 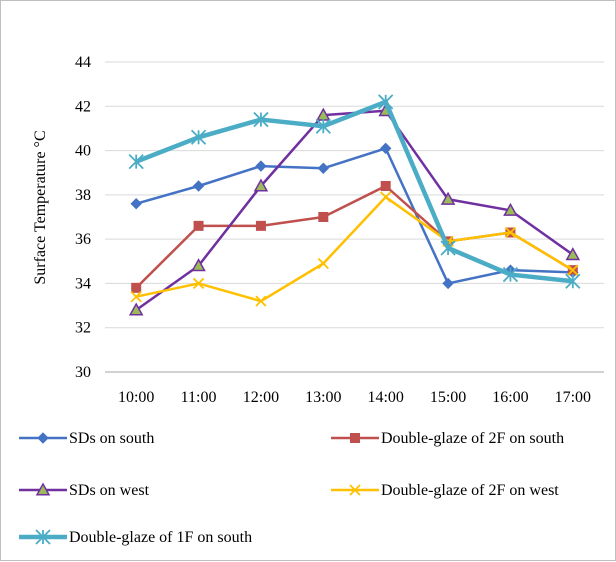 I want to click on legend-item: Double-glaze of 2F on west, so click(x=445, y=490).